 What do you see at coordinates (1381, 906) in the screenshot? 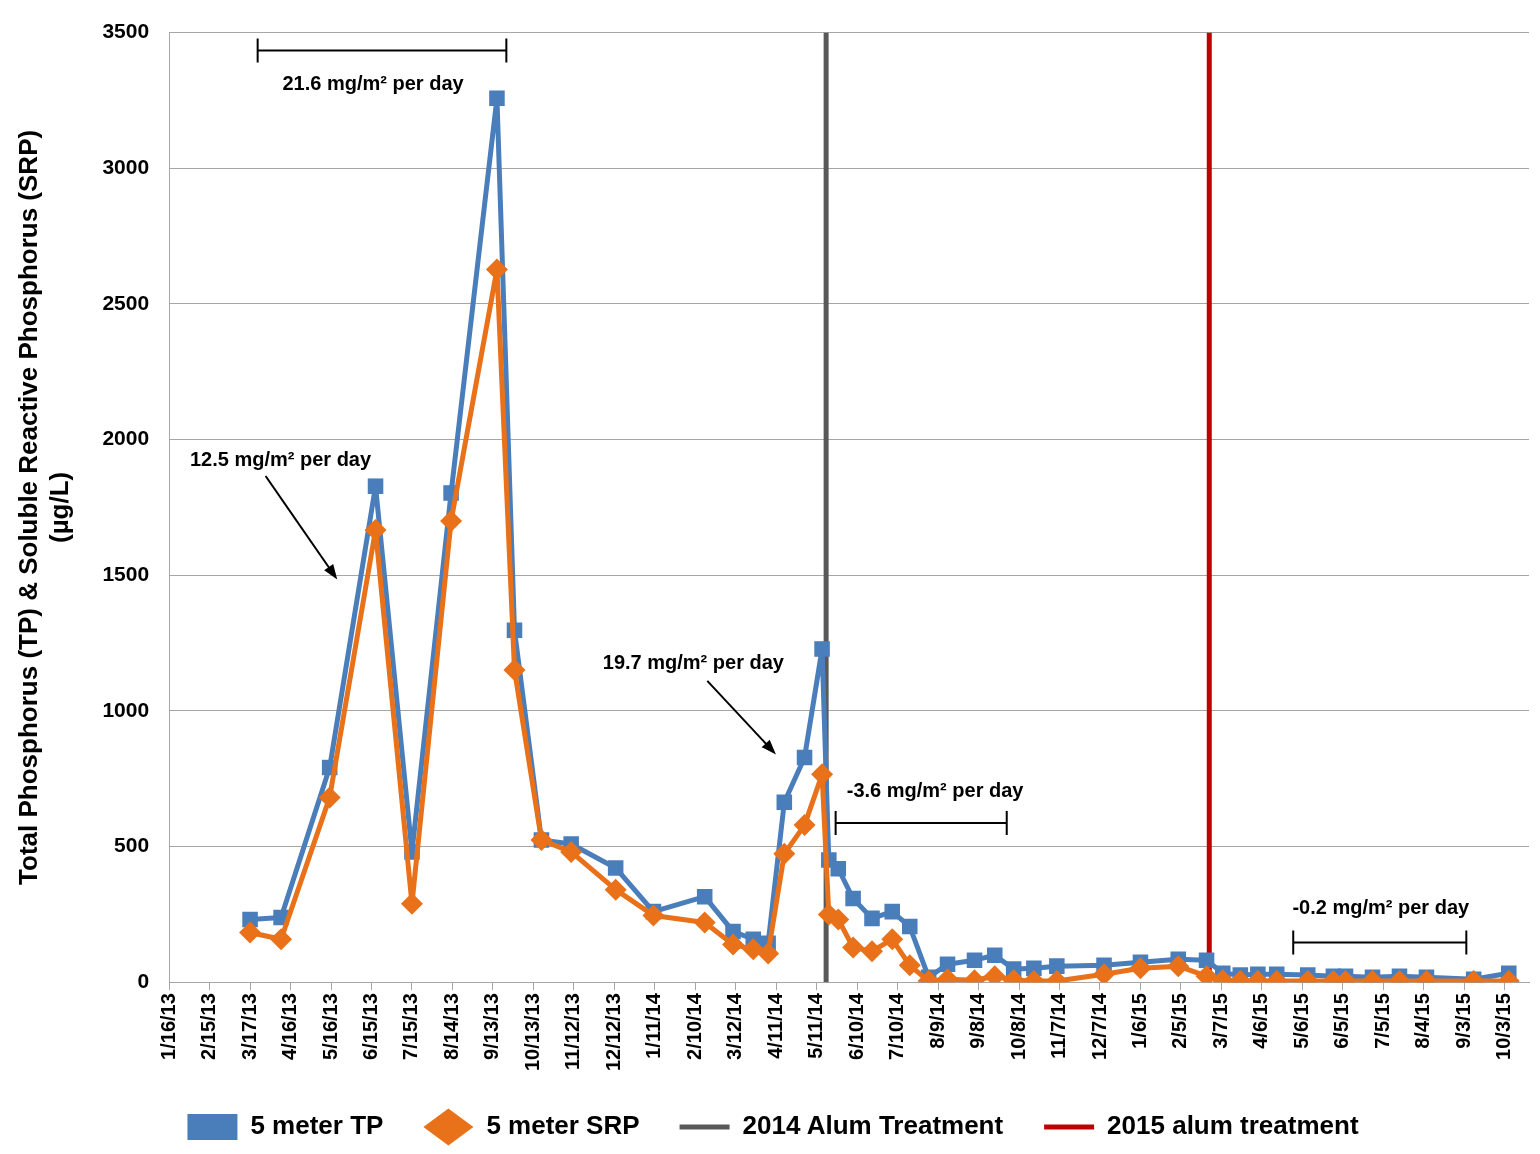
I see `annotation: -0.2 mg/m² per day` at bounding box center [1381, 906].